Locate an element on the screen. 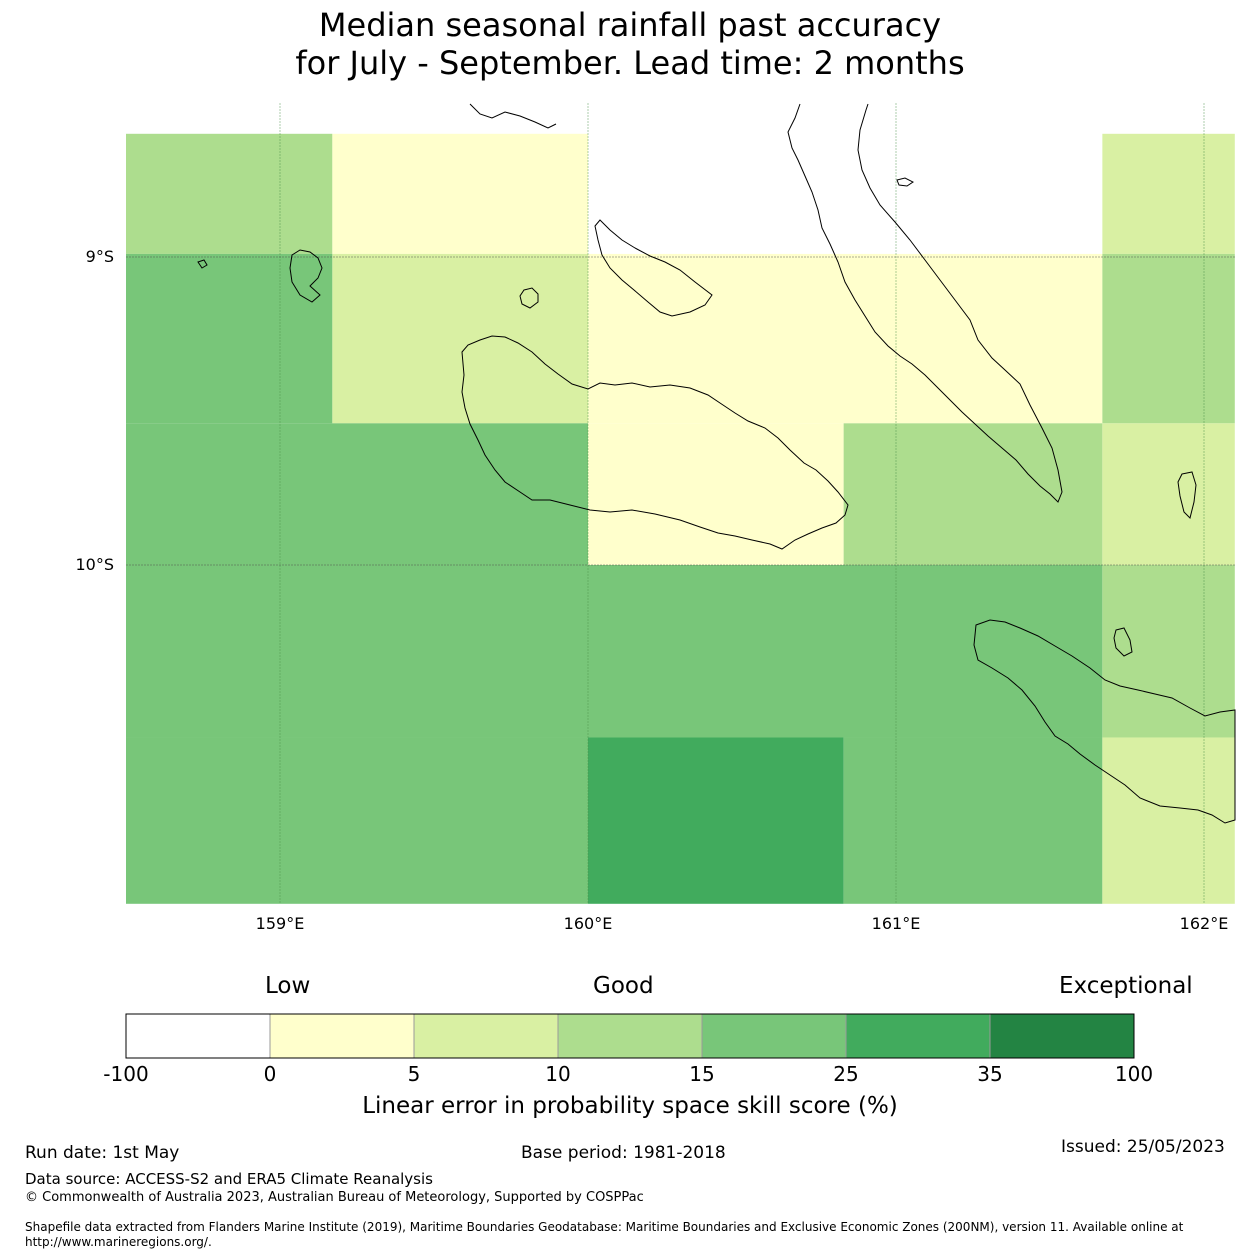  lon-label-162e: 162°E is located at coordinates (1204, 923).